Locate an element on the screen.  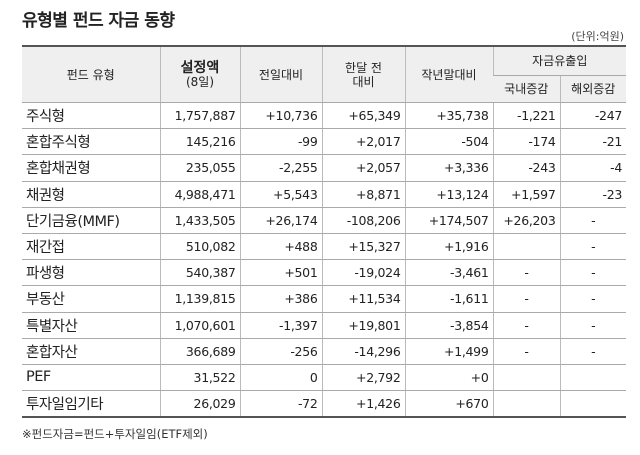
table-row: 혼합주식형 145,216 -99 +2,017 -504 -174 -21 is located at coordinates (324, 142).